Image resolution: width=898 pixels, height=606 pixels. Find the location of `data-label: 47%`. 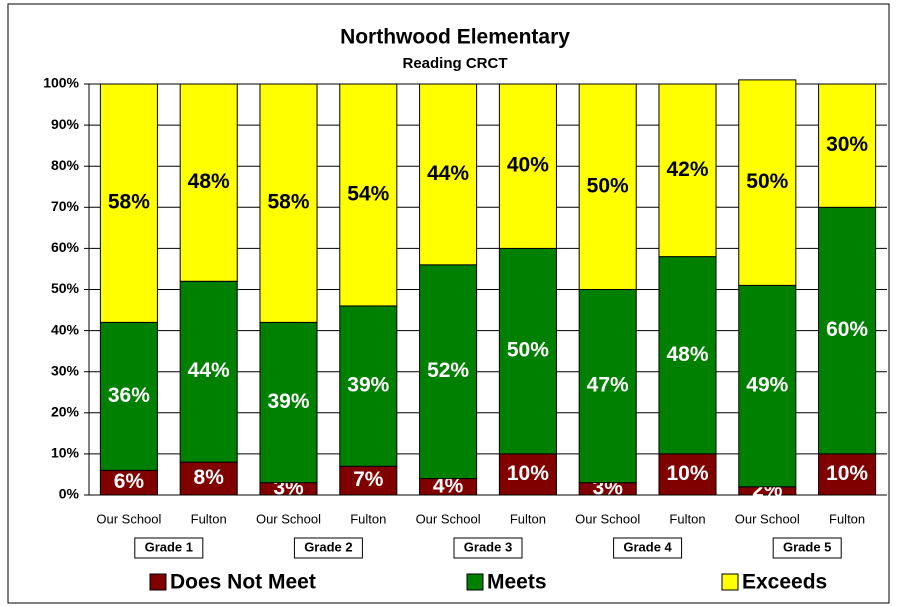

data-label: 47% is located at coordinates (608, 385).